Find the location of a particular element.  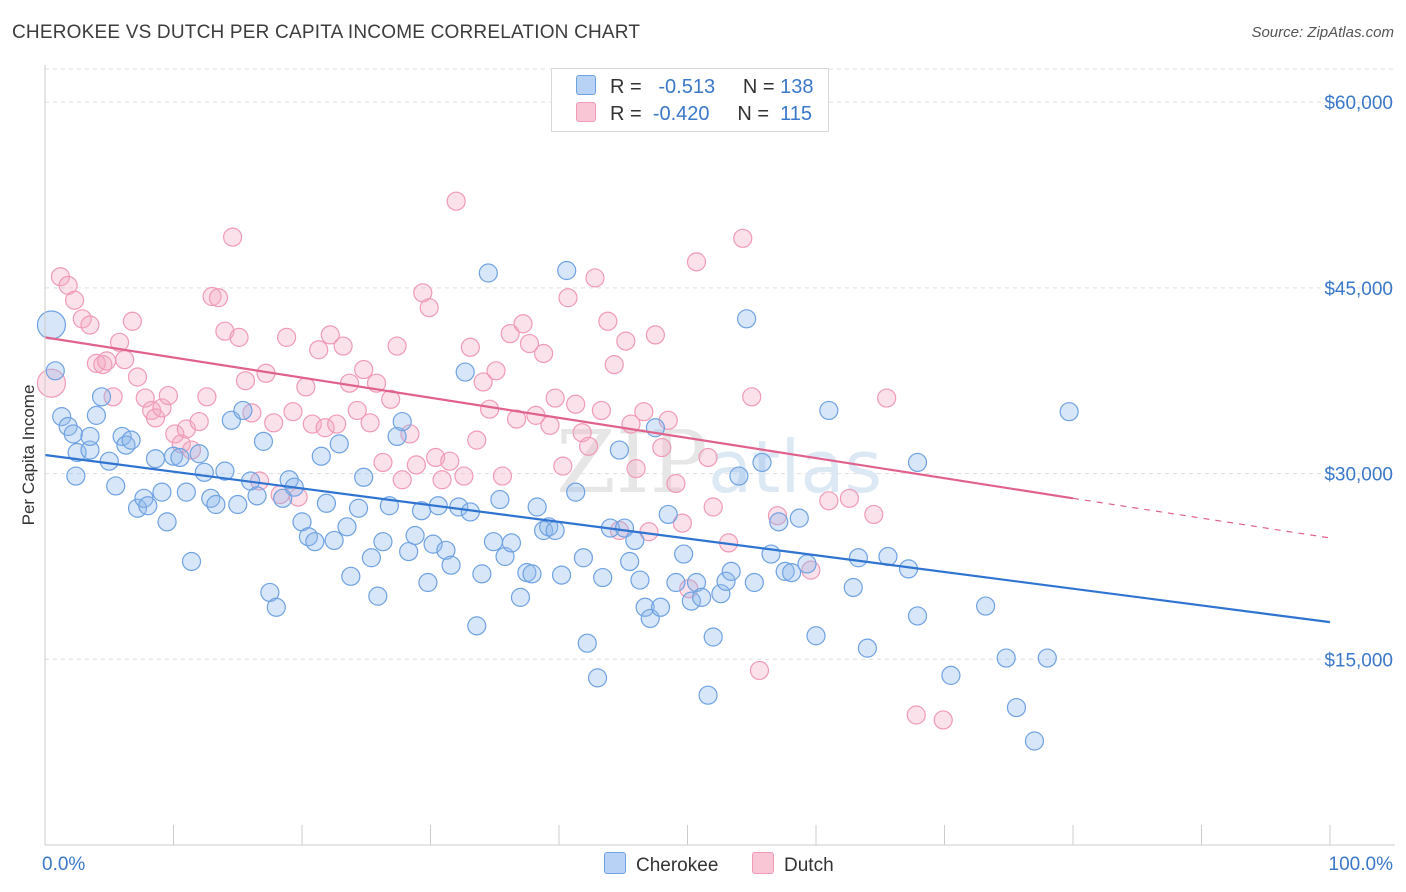

y-tick-label: $60,000 is located at coordinates (1358, 103).